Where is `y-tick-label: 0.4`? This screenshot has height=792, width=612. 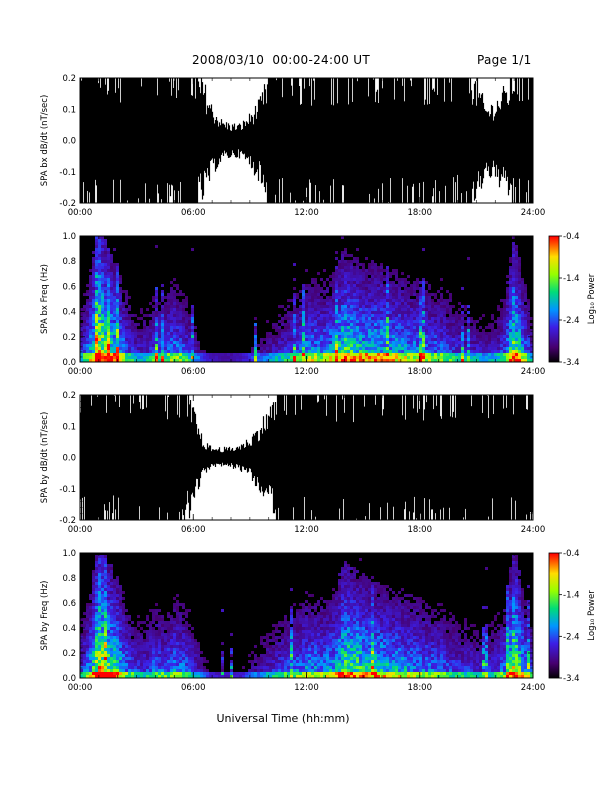 y-tick-label: 0.4 is located at coordinates (69, 313).